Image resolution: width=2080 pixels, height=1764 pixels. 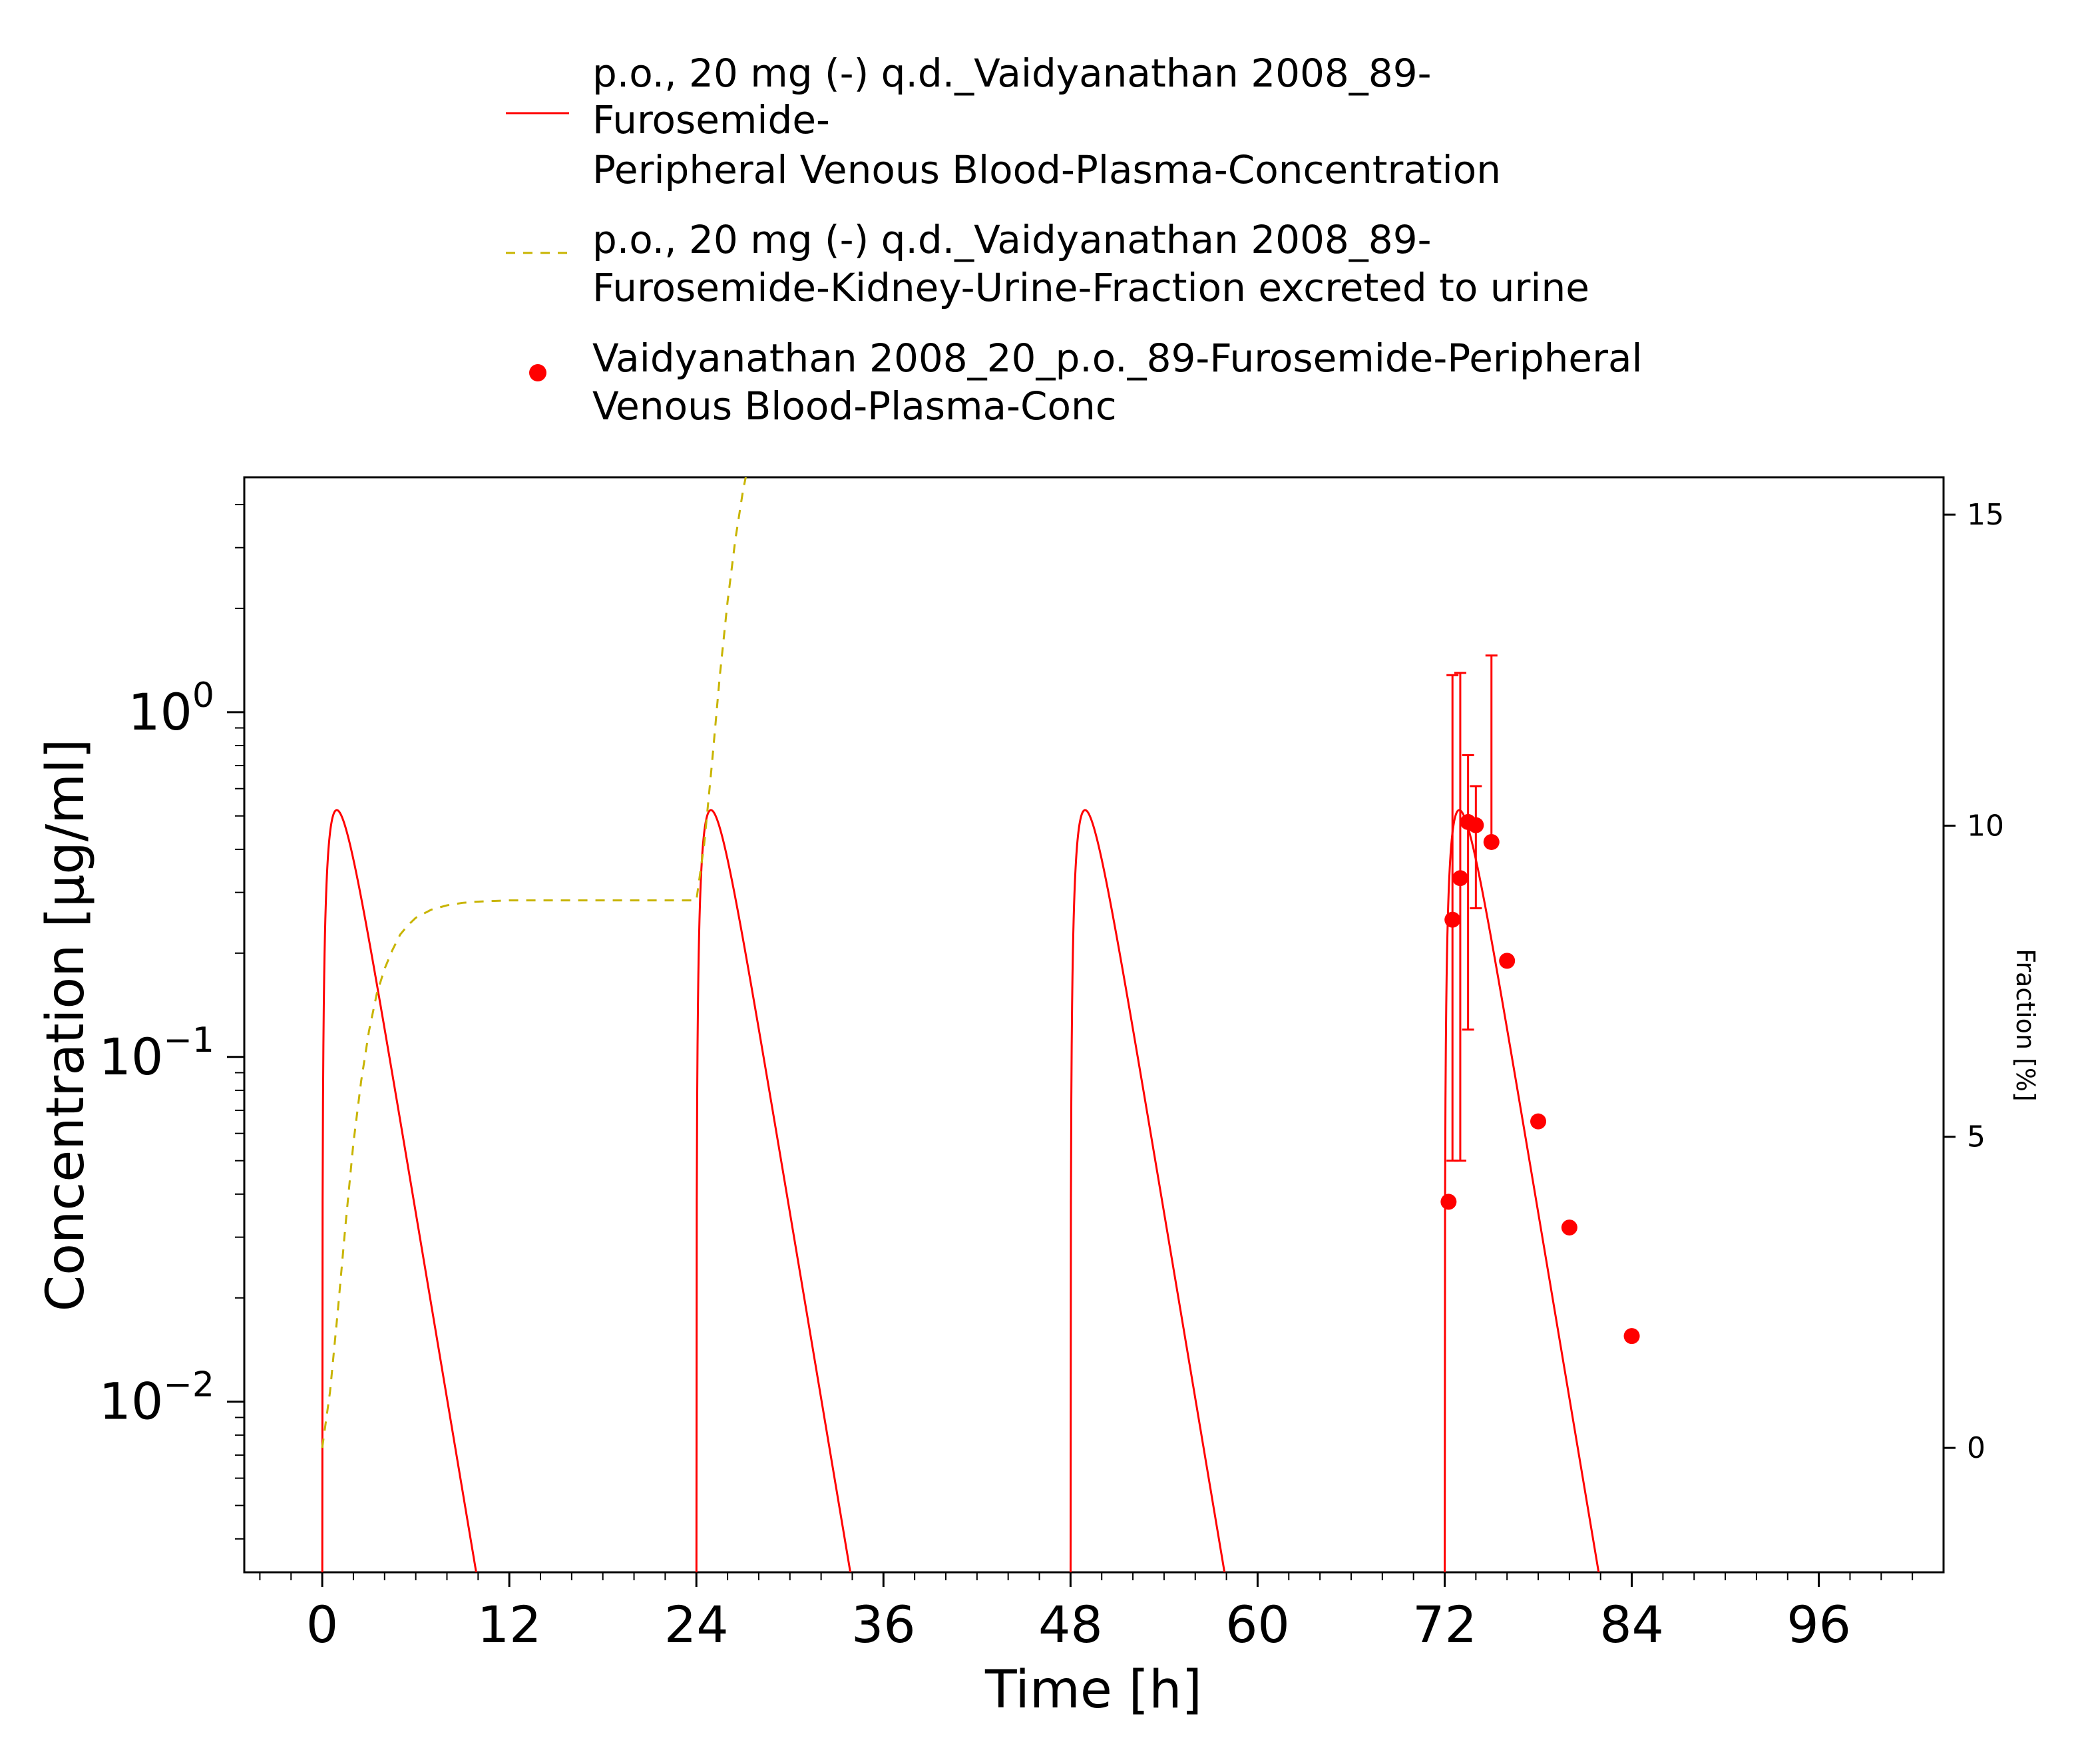 What do you see at coordinates (509, 1624) in the screenshot?
I see `x-tick-label: 12` at bounding box center [509, 1624].